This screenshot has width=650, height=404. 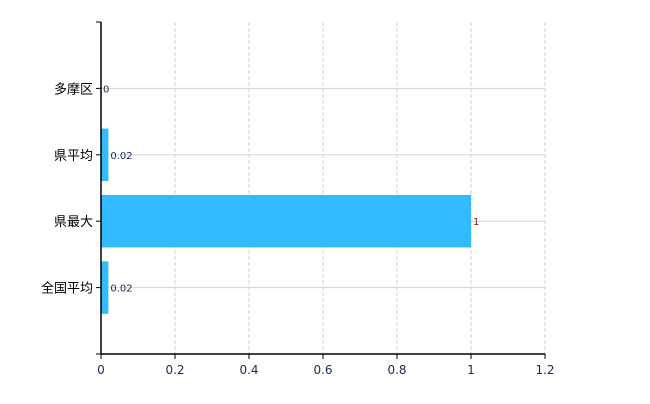 What do you see at coordinates (101, 370) in the screenshot?
I see `x-tick-label: 0` at bounding box center [101, 370].